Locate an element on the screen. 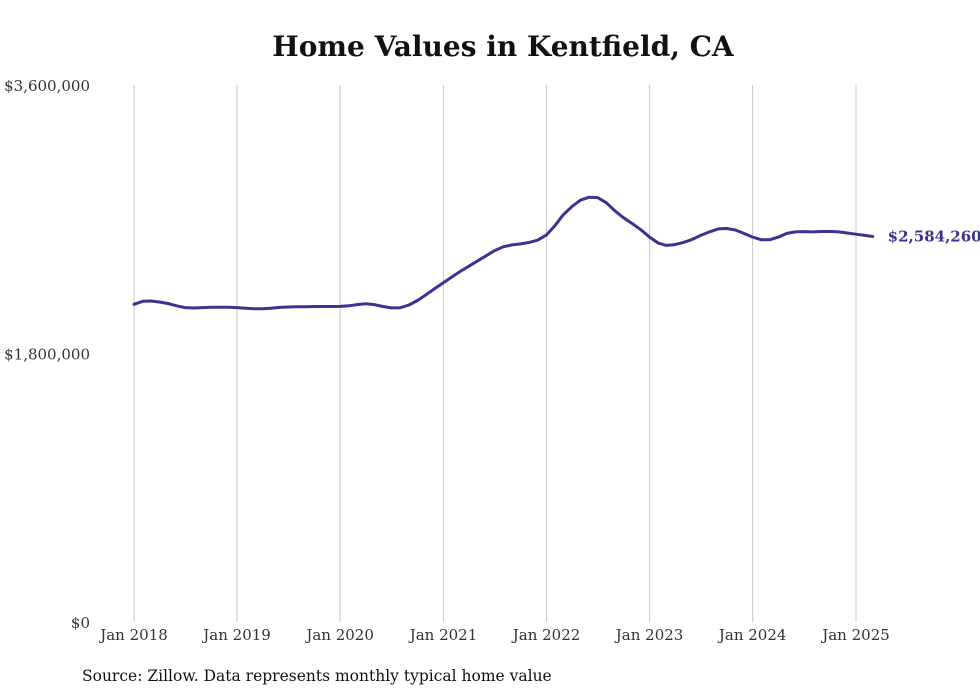 The image size is (980, 699). x-tick-label: Jan 2021 is located at coordinates (443, 635).